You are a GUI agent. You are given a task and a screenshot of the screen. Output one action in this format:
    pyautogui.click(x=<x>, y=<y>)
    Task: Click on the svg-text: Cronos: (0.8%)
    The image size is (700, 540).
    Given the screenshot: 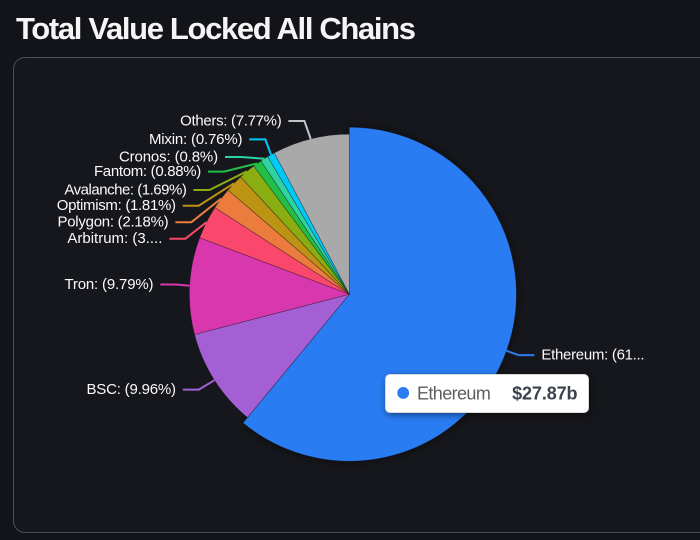 What is the action you would take?
    pyautogui.click(x=168, y=157)
    